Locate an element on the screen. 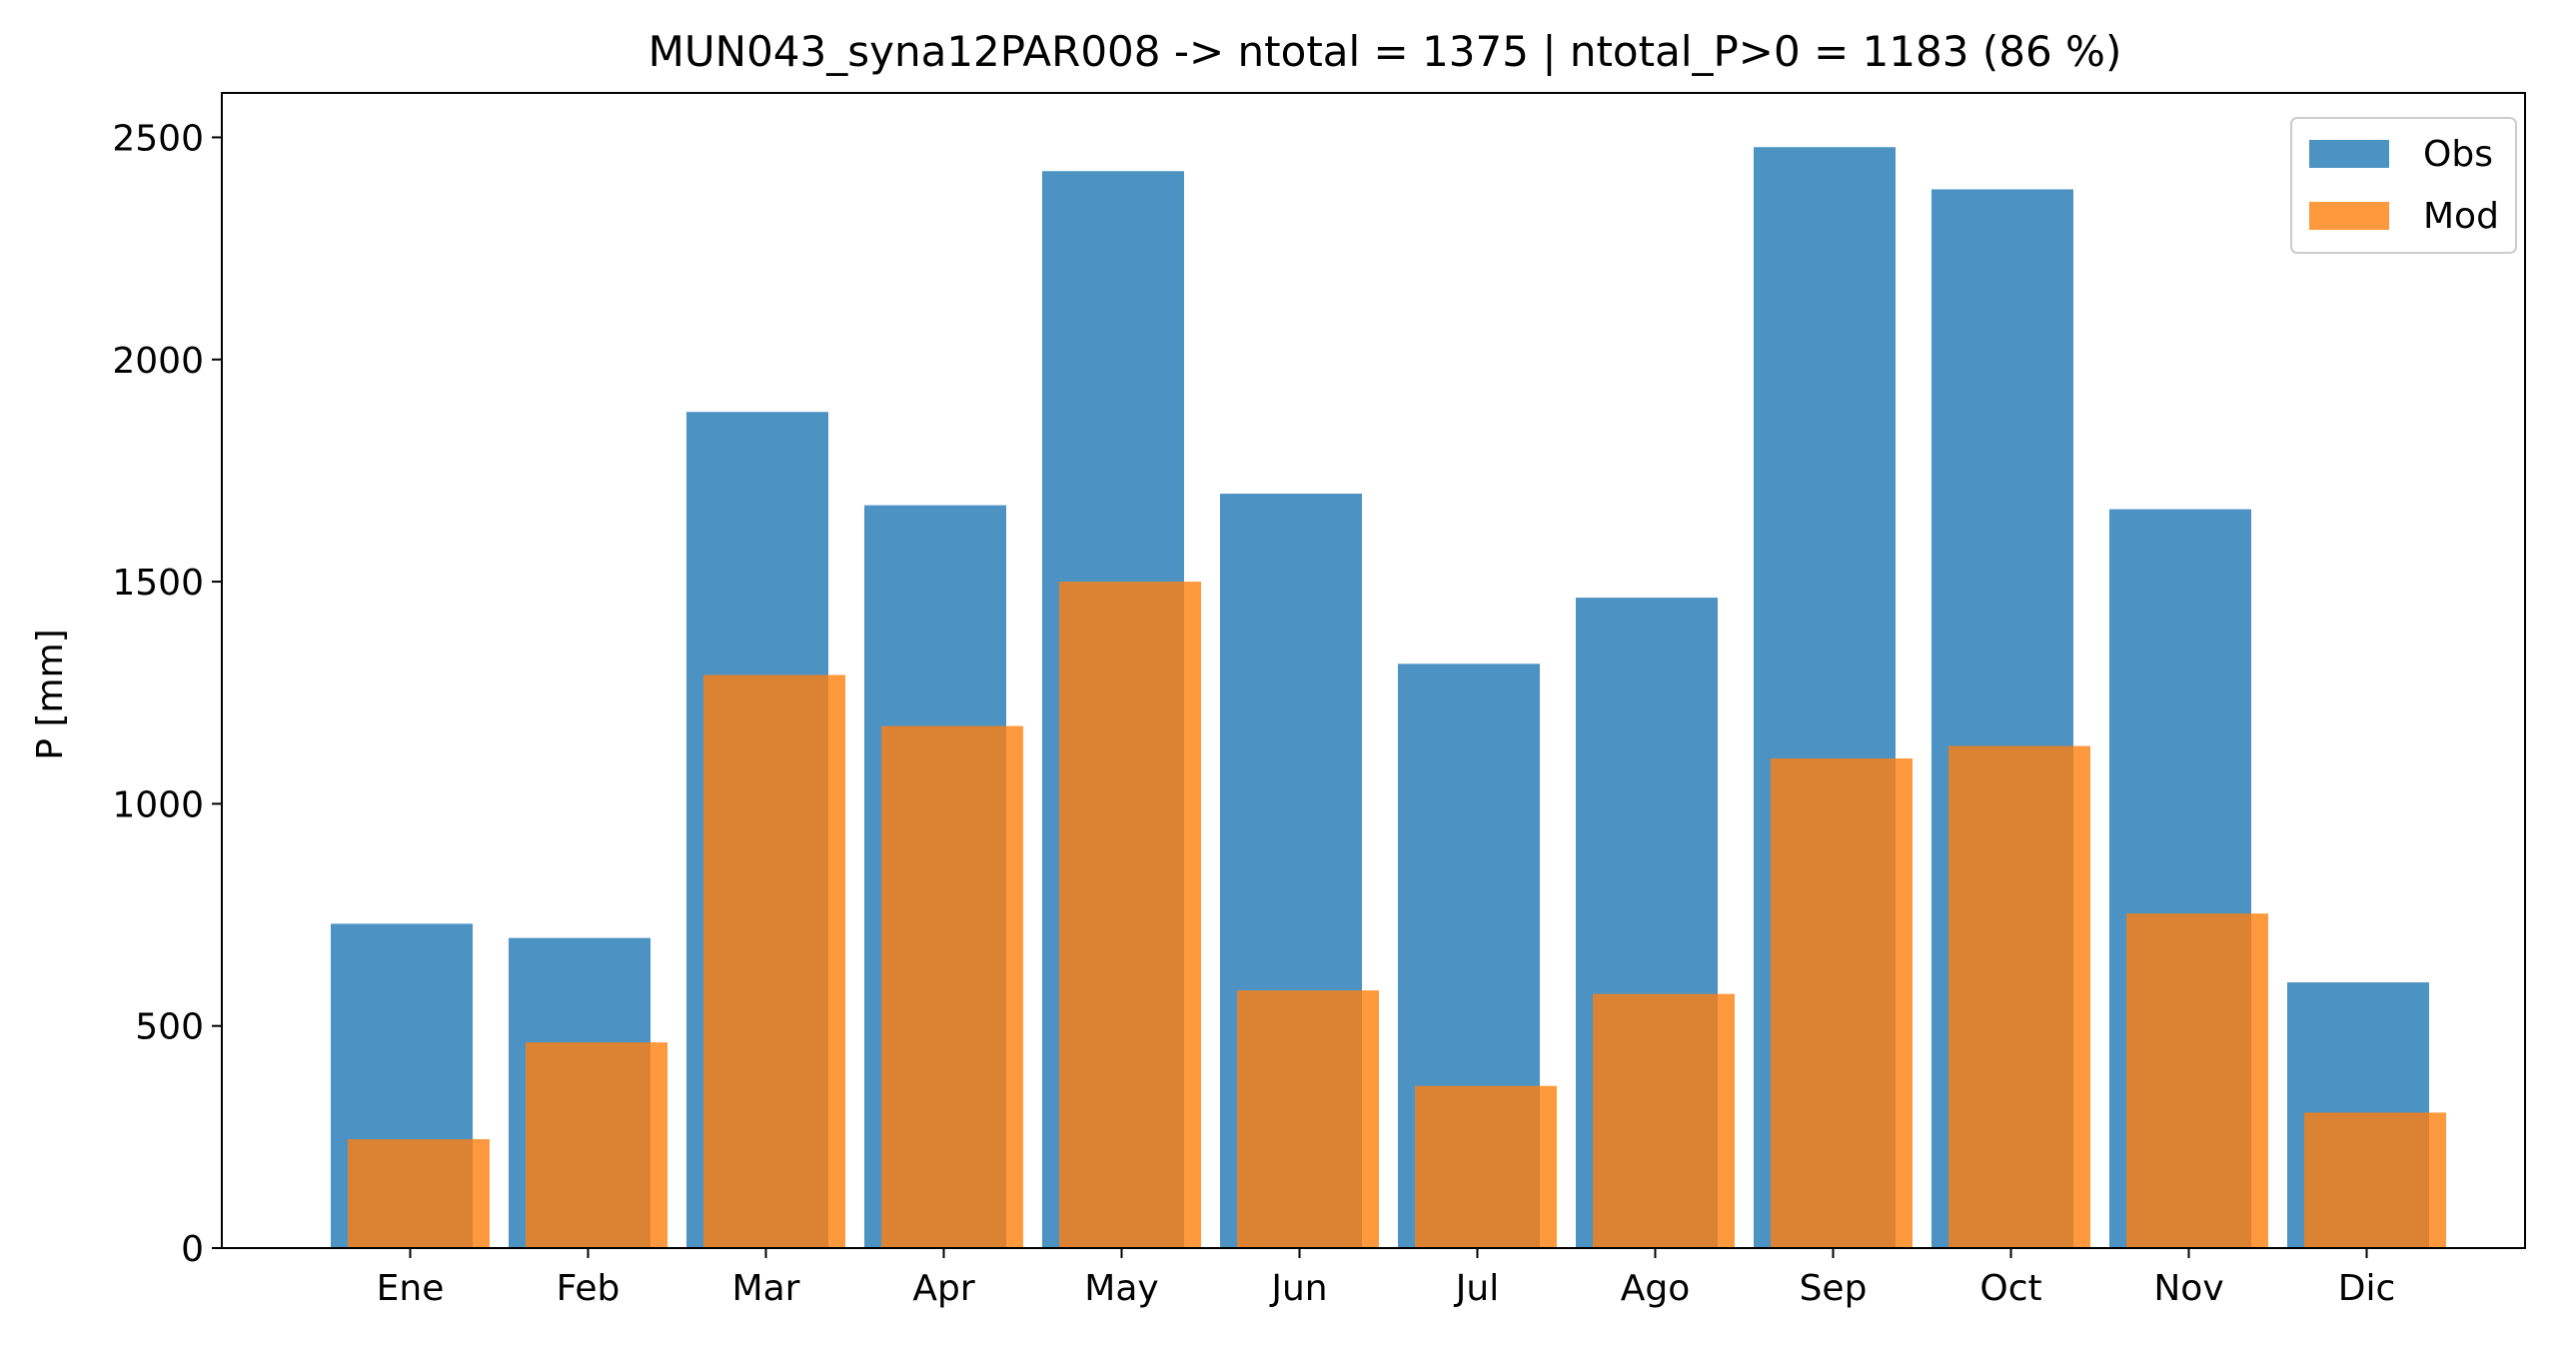 The image size is (2576, 1348). bar-mod-nov is located at coordinates (2197, 1081).